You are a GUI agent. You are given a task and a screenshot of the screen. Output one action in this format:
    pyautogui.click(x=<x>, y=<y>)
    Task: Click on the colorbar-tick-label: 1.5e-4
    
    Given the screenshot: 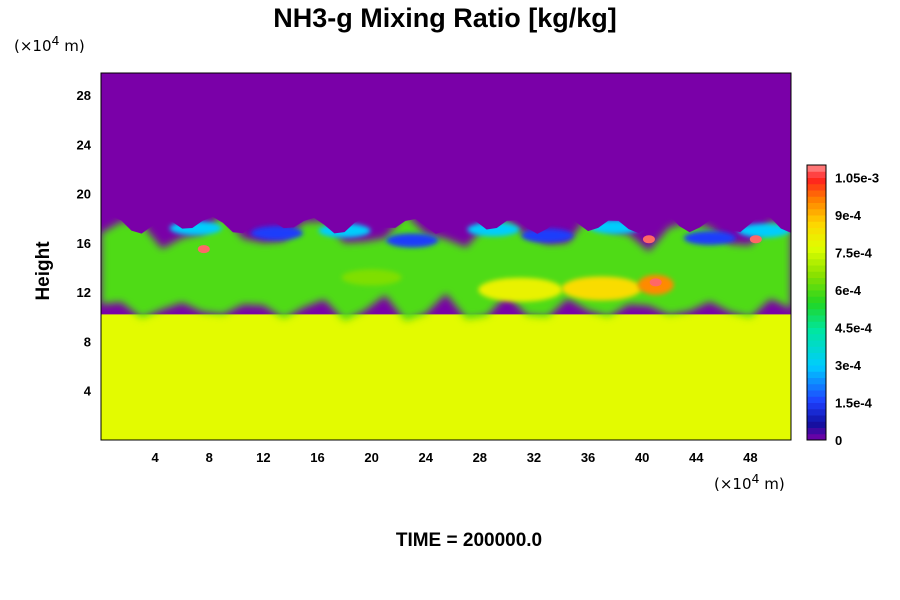 What is the action you would take?
    pyautogui.click(x=854, y=403)
    